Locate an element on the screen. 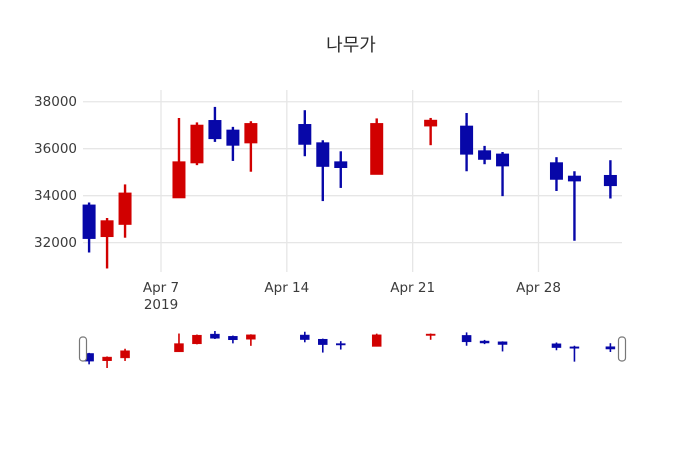 The height and width of the screenshot is (450, 700). rangeslider-mini-series is located at coordinates (350, 349).